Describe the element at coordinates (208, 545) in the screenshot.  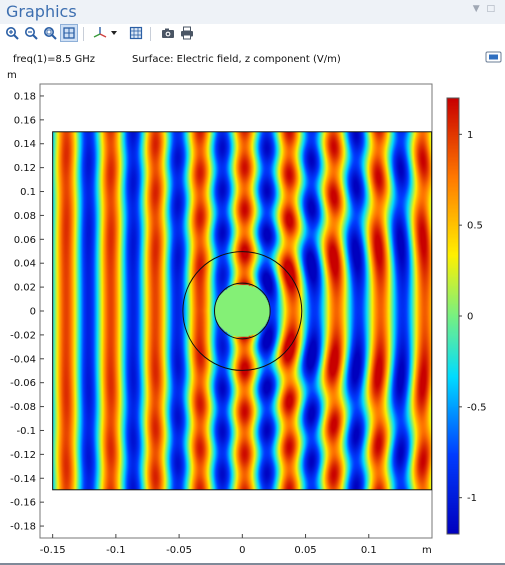
I see `x-axis: -0.15 -0.1 -0.05 0 0.05 0.1` at that location.